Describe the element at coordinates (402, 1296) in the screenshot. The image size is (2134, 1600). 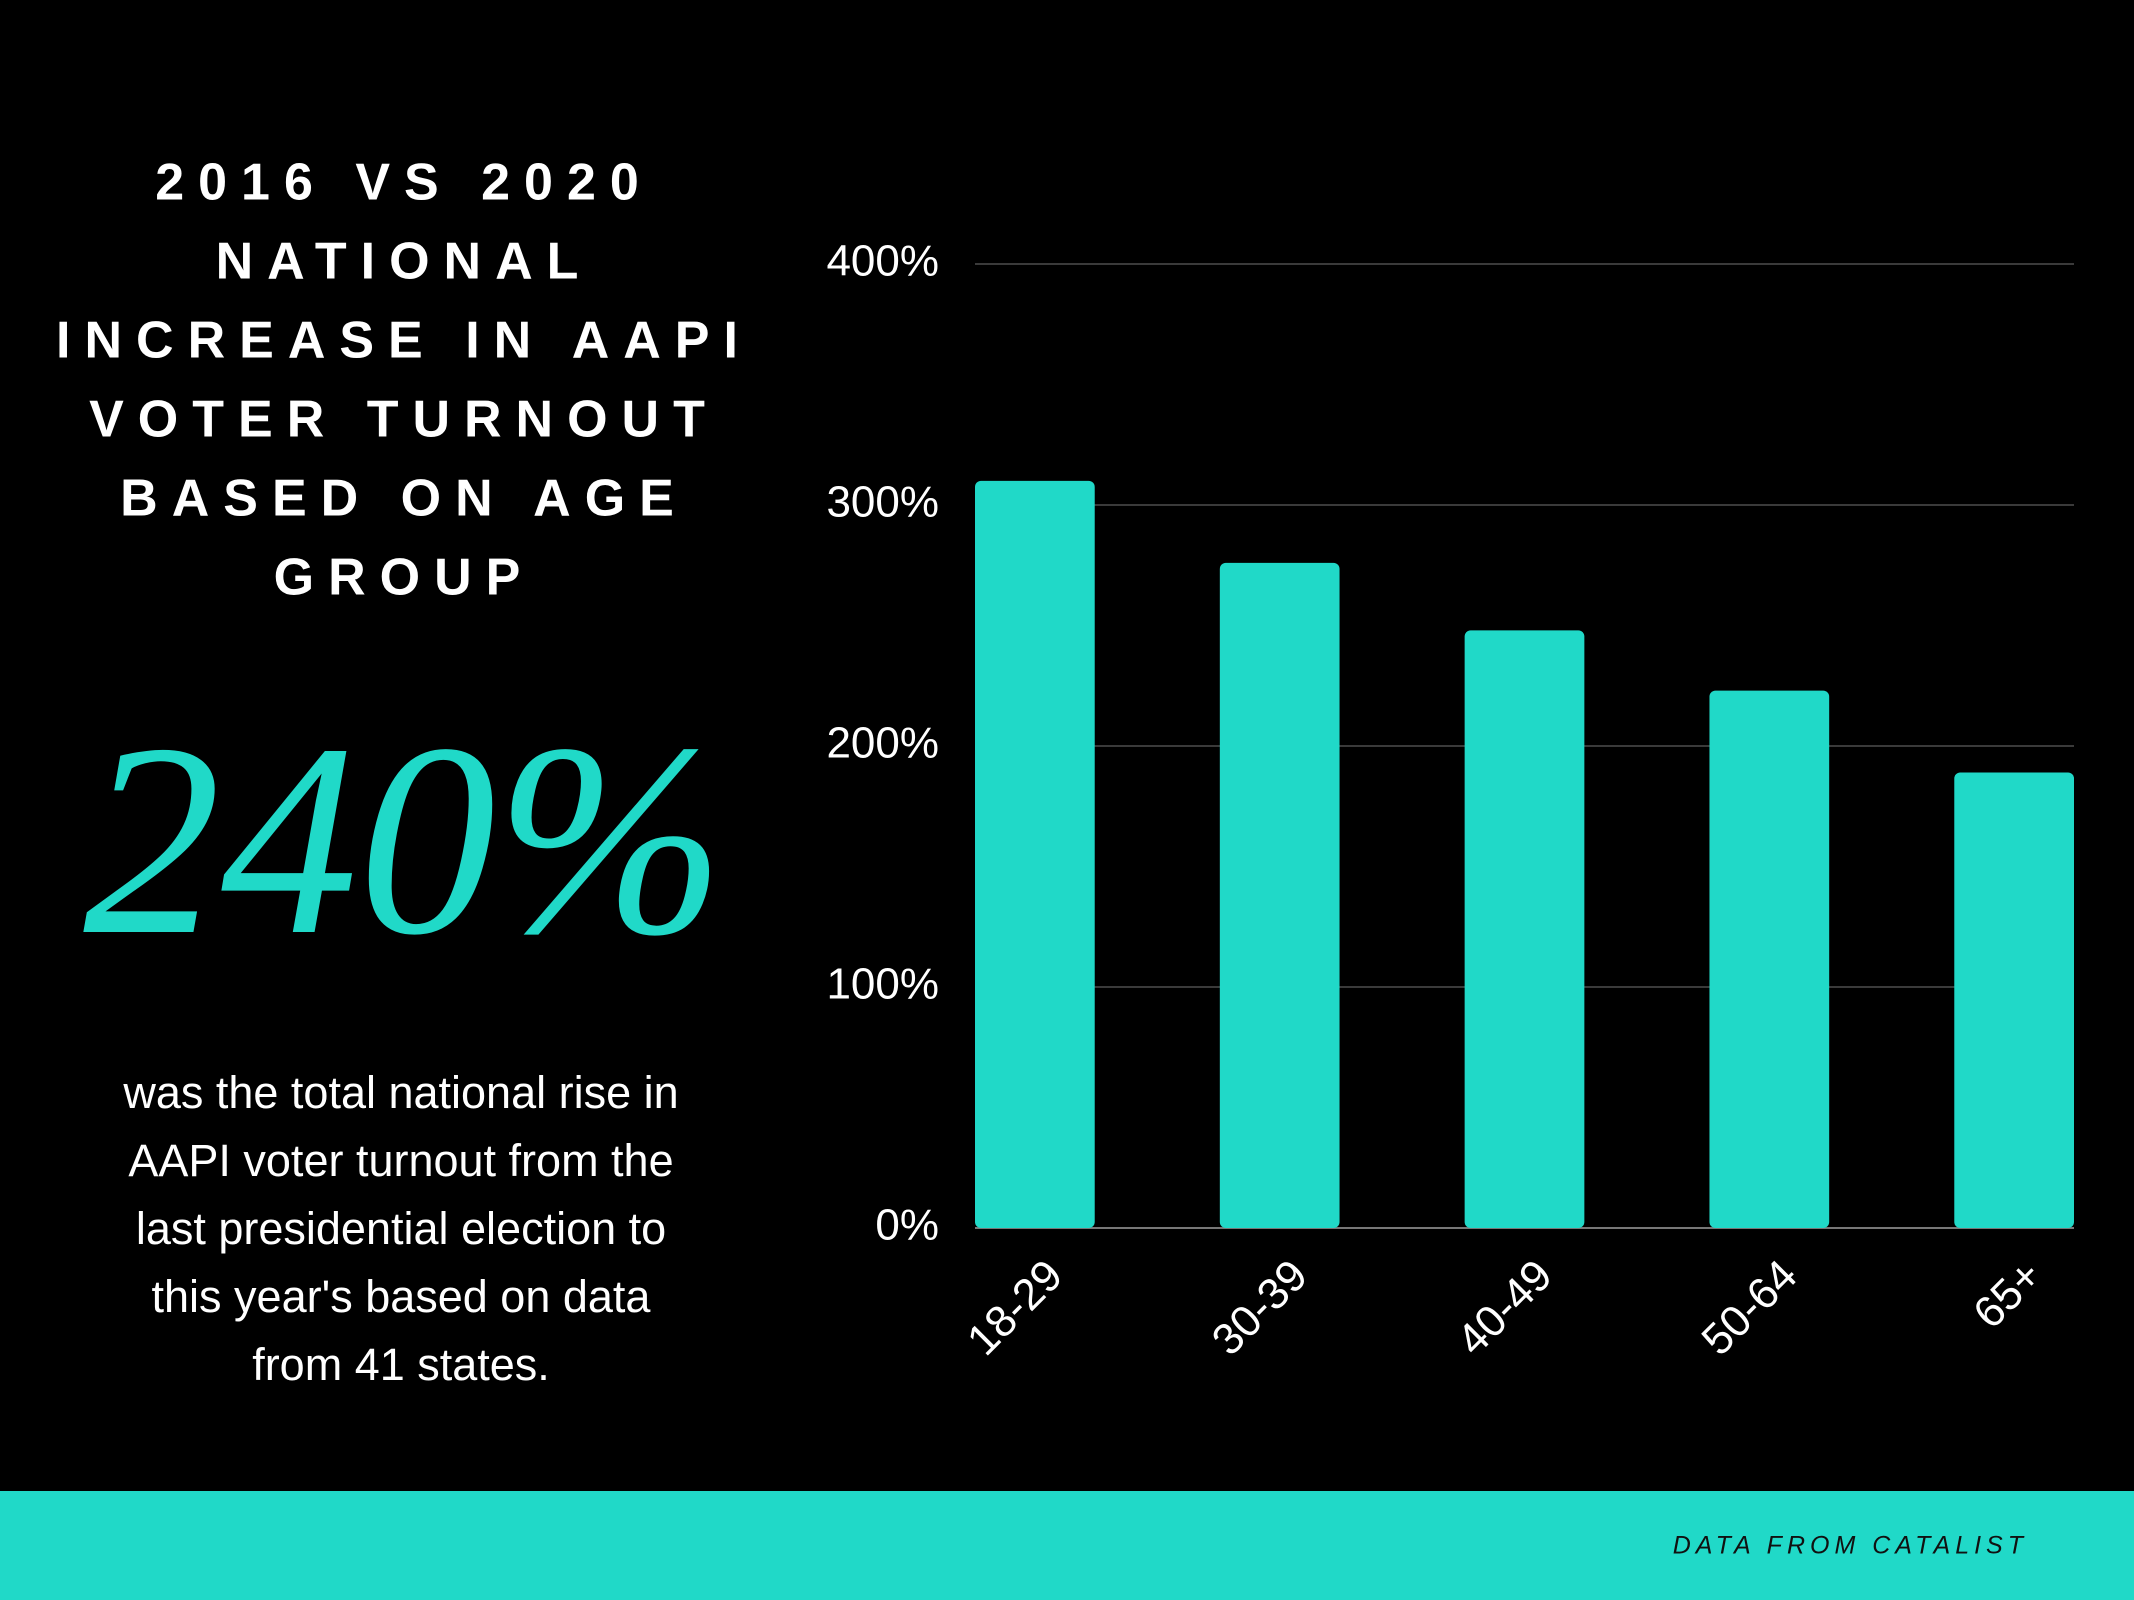
I see `description-line: this year's based on data` at that location.